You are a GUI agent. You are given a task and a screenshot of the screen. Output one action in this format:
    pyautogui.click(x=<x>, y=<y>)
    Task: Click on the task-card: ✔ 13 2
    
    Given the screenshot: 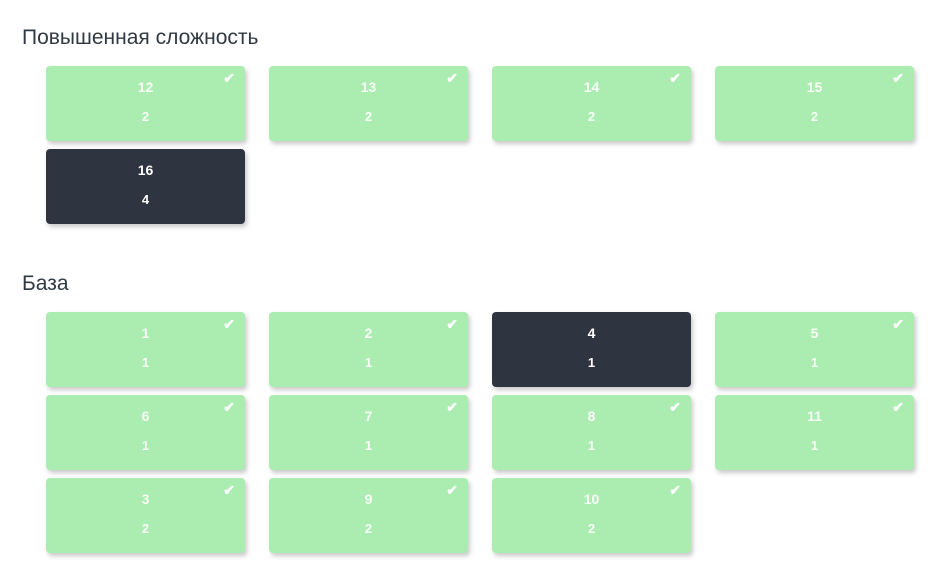 What is the action you would take?
    pyautogui.click(x=368, y=103)
    